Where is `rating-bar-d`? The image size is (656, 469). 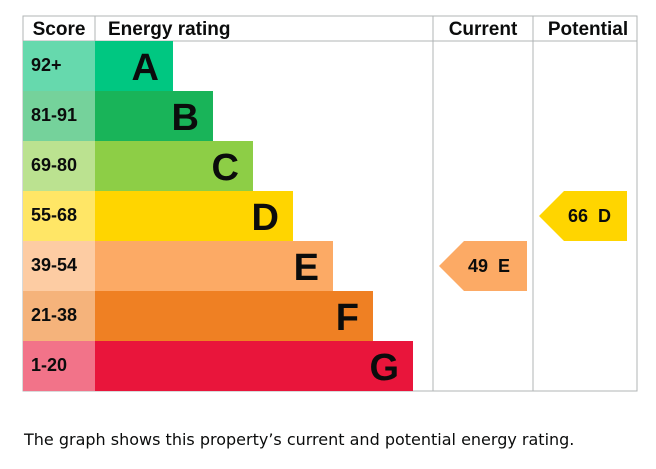
rating-bar-d is located at coordinates (194, 216).